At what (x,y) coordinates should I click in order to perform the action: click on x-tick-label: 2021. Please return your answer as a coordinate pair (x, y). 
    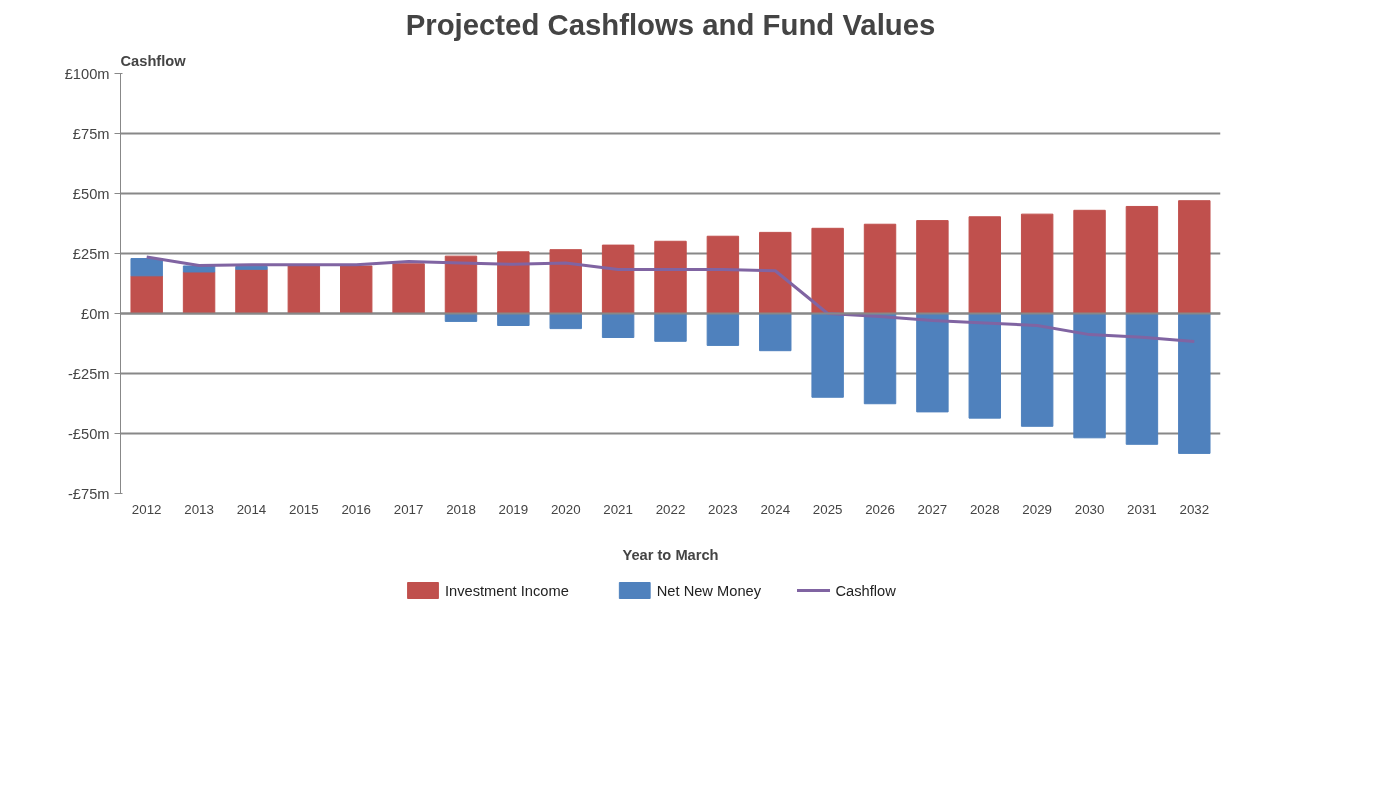
    Looking at the image, I should click on (618, 509).